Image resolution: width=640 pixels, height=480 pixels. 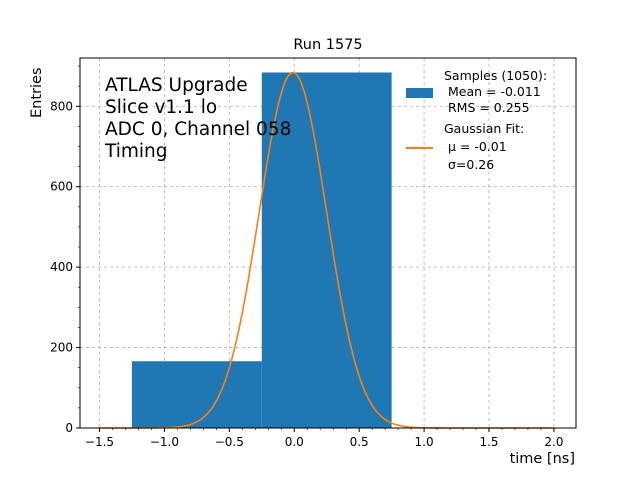 What do you see at coordinates (176, 85) in the screenshot?
I see `annotation-line-1: ATLAS Upgrade` at bounding box center [176, 85].